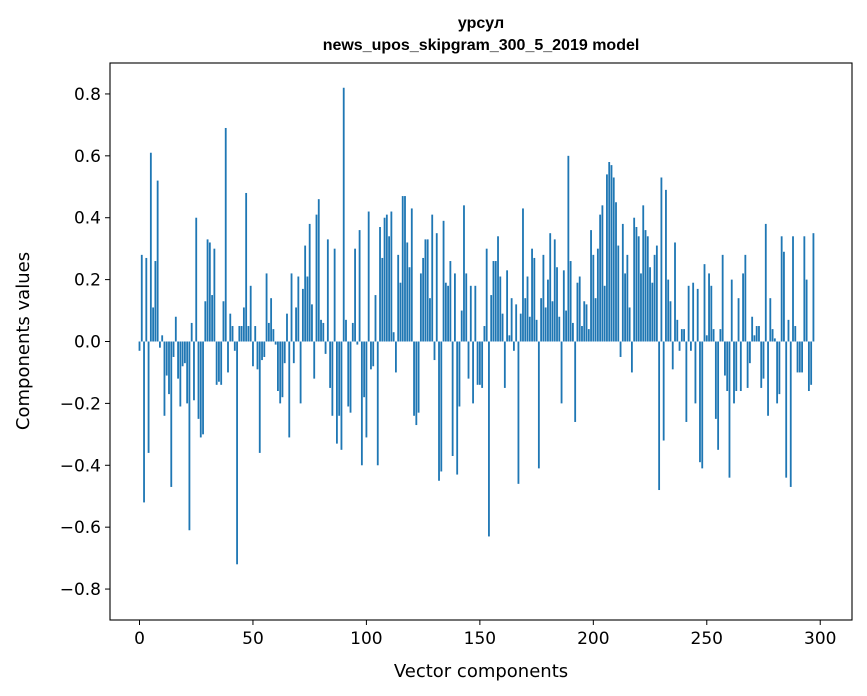 The image size is (867, 696). Describe the element at coordinates (485, 634) in the screenshot. I see `x-axis: 0 50 100 150 200 250 300` at that location.